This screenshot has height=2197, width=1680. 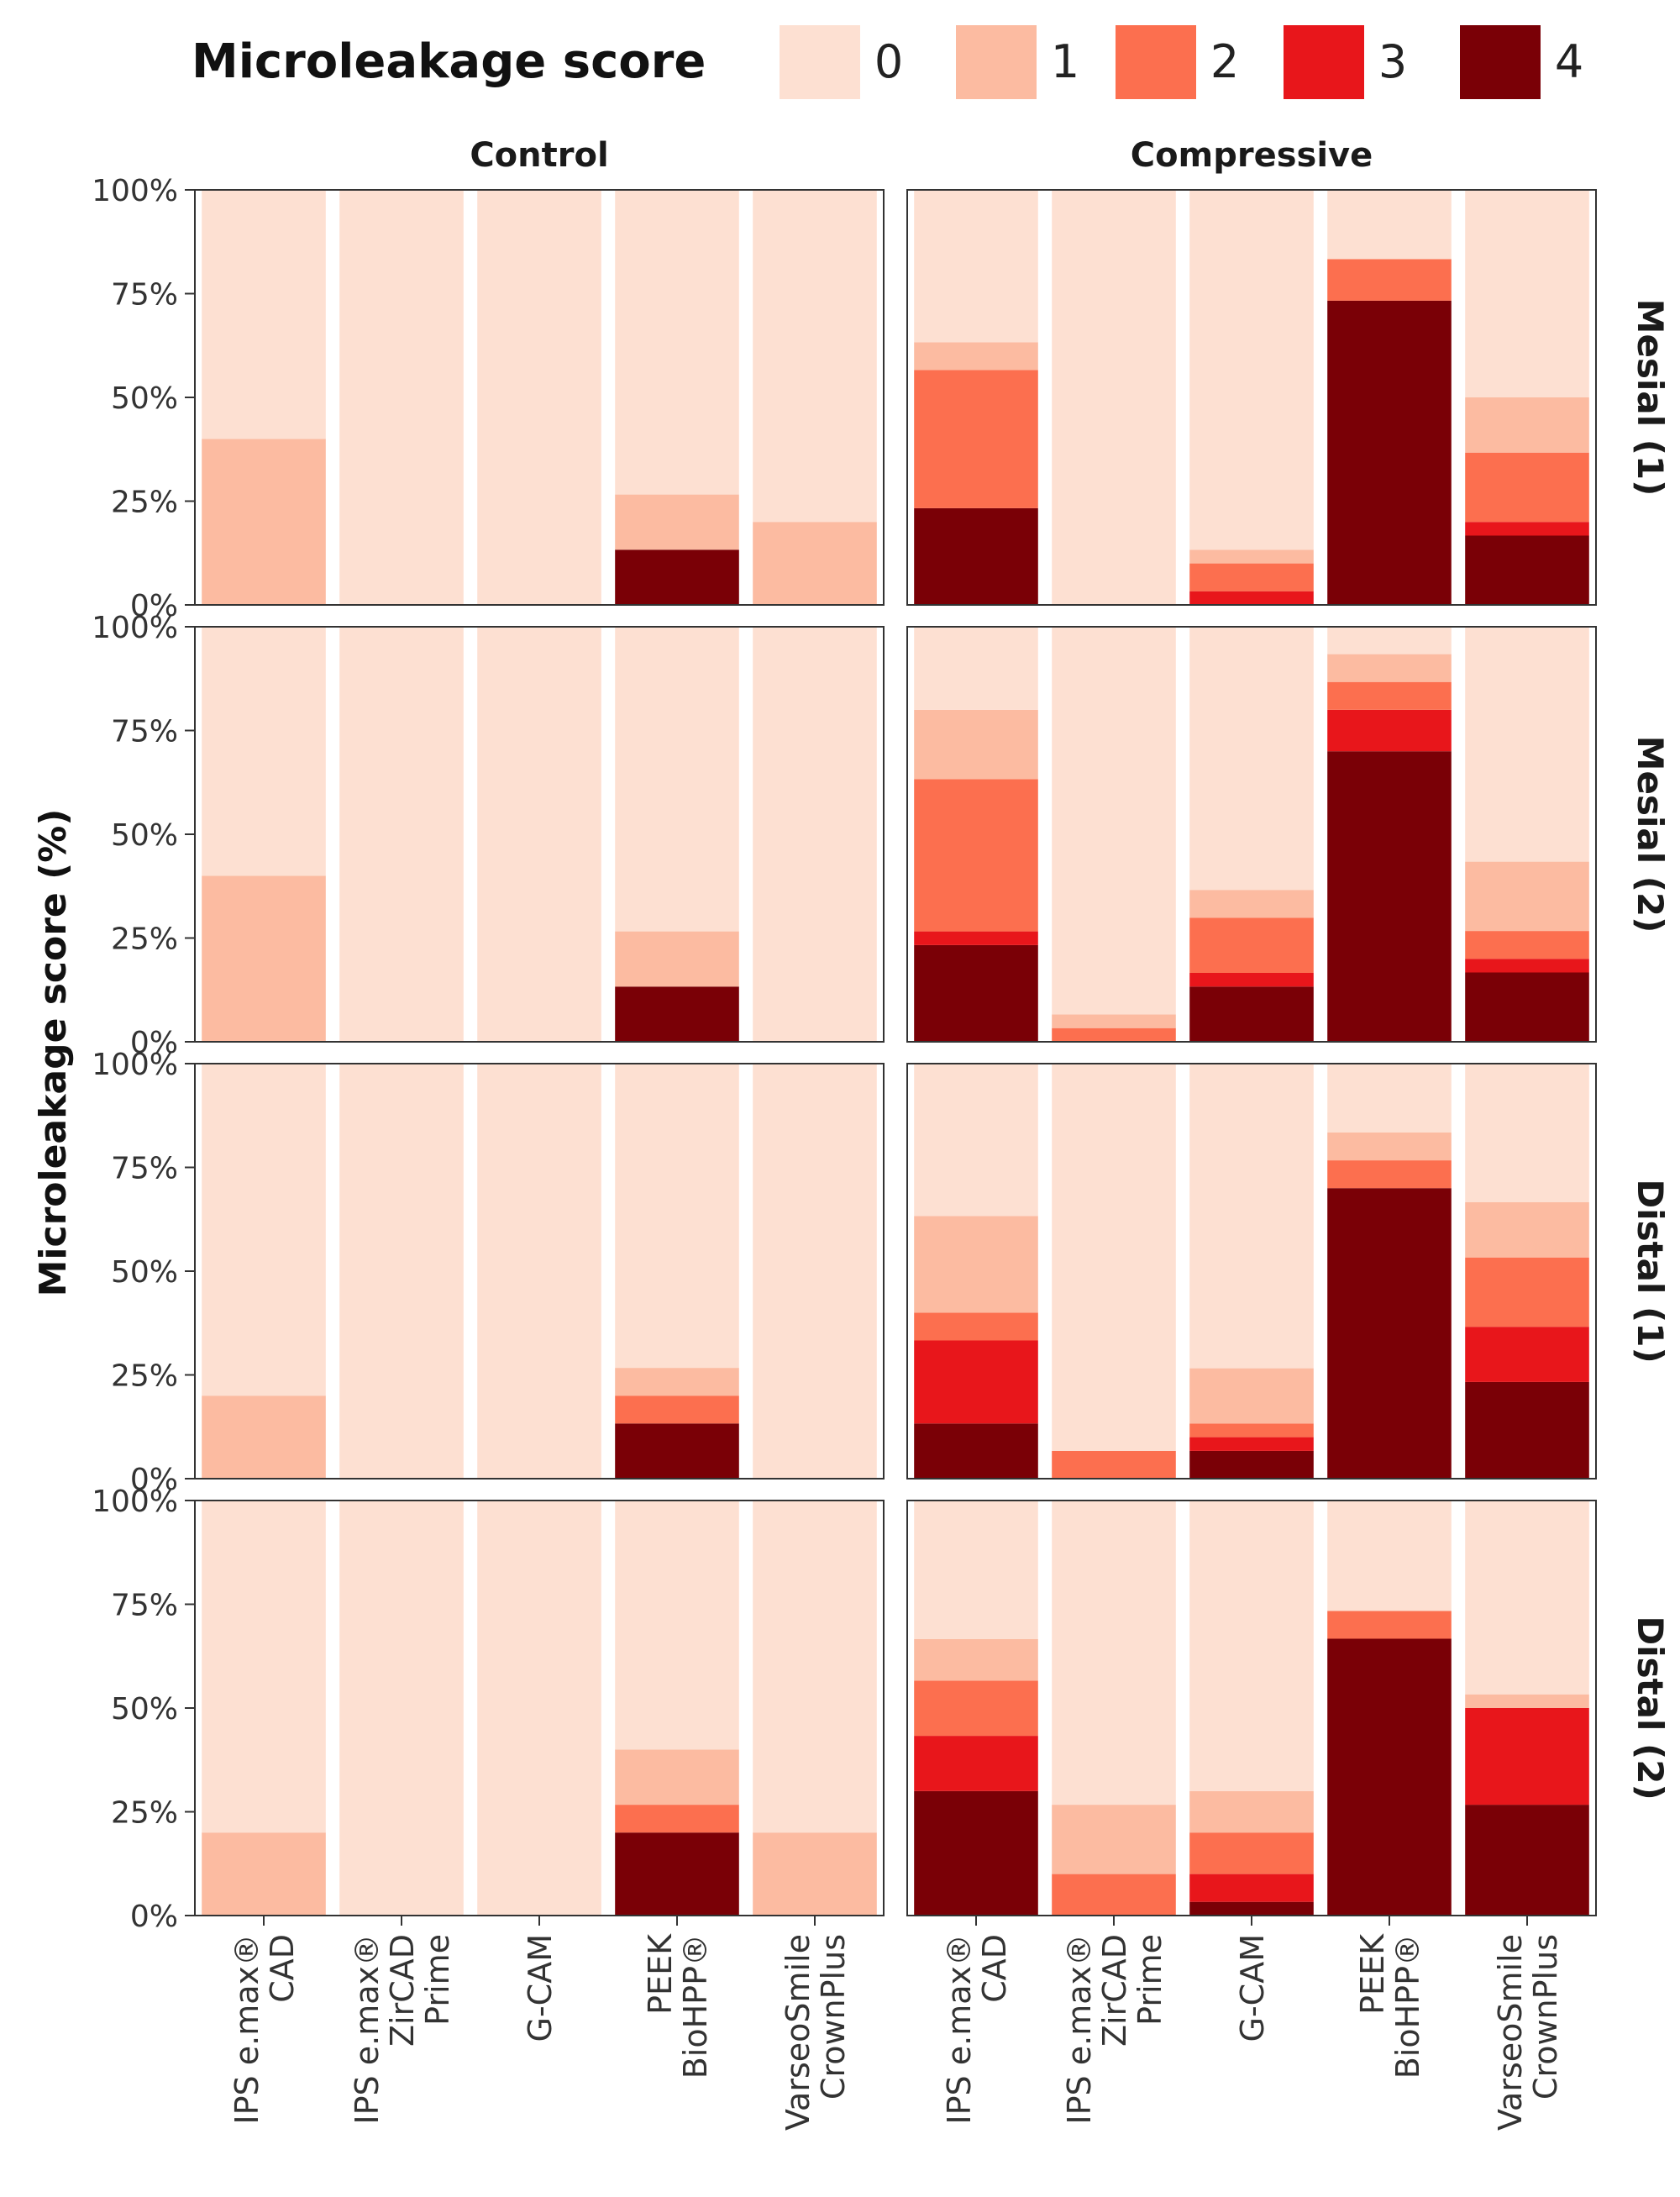 What do you see at coordinates (1650, 1708) in the screenshot?
I see `facet-label-row: Distal (2)` at bounding box center [1650, 1708].